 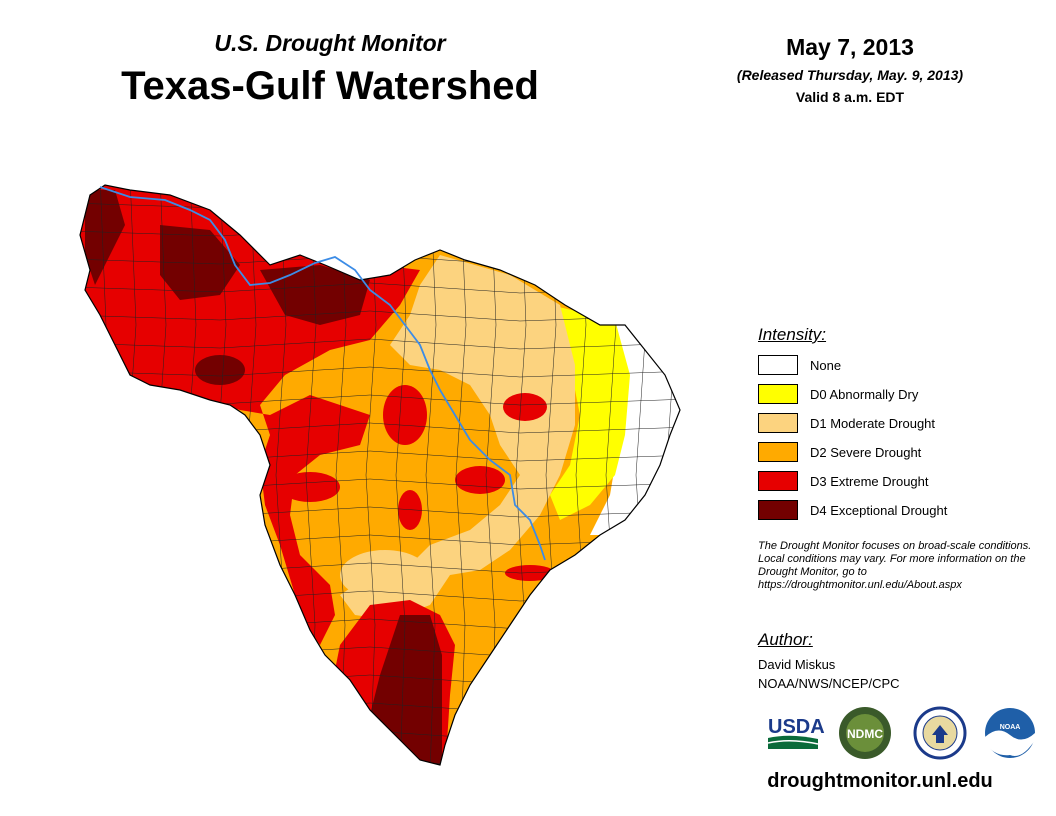 I want to click on website-link: droughtmonitor.unl.edu, so click(x=880, y=781).